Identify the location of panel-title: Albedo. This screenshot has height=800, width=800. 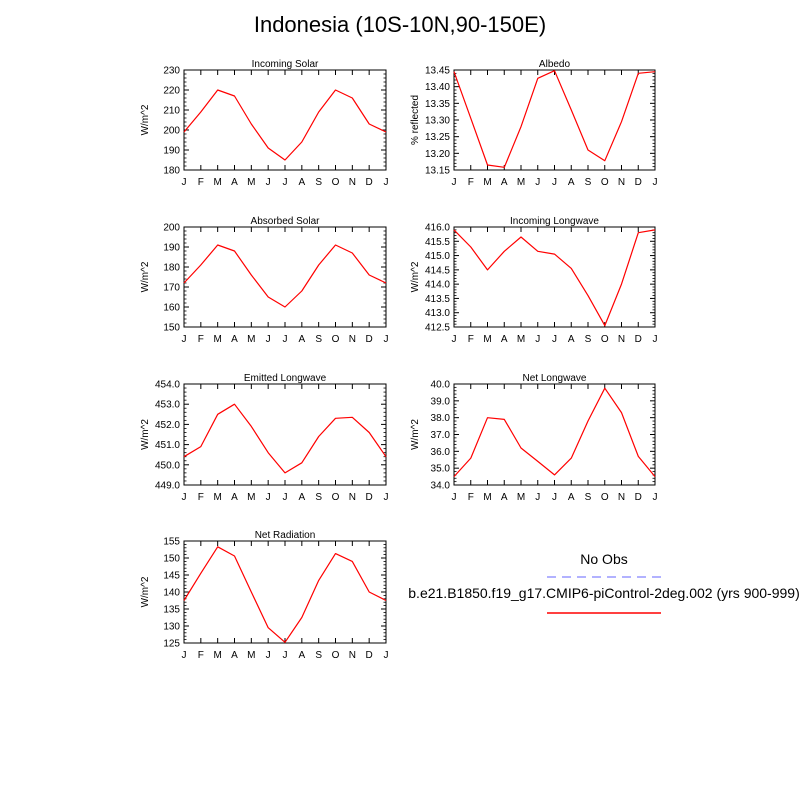
(555, 64).